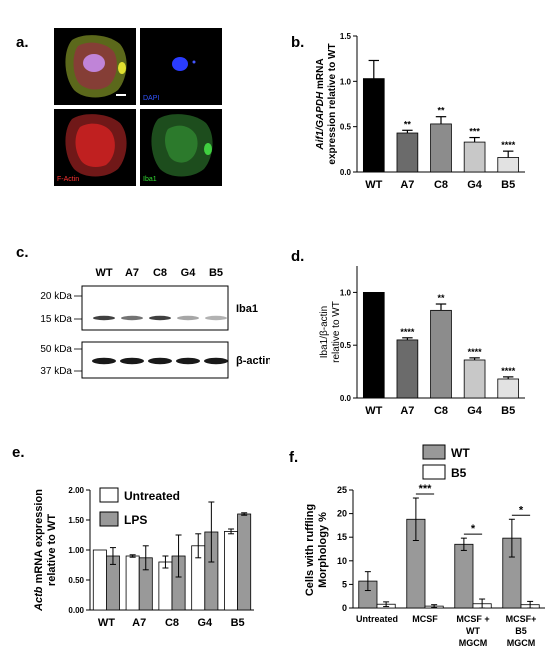 This screenshot has width=559, height=665. What do you see at coordinates (521, 643) in the screenshot?
I see `f-category-label: MGCM` at bounding box center [521, 643].